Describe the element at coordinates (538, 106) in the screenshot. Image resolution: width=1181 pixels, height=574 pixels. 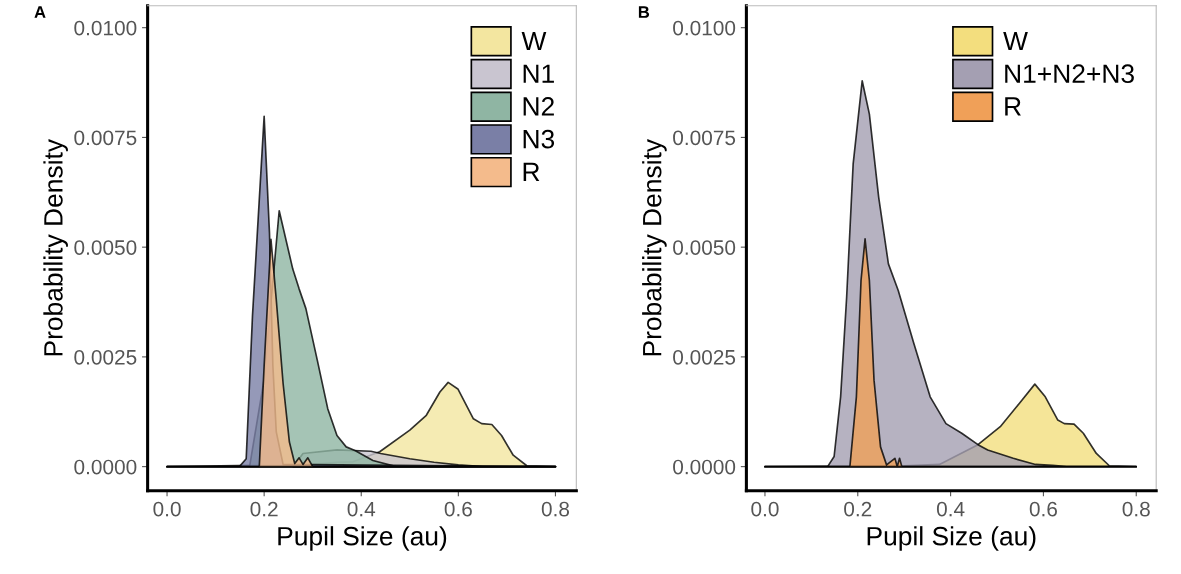
I see `legend-label: N2` at that location.